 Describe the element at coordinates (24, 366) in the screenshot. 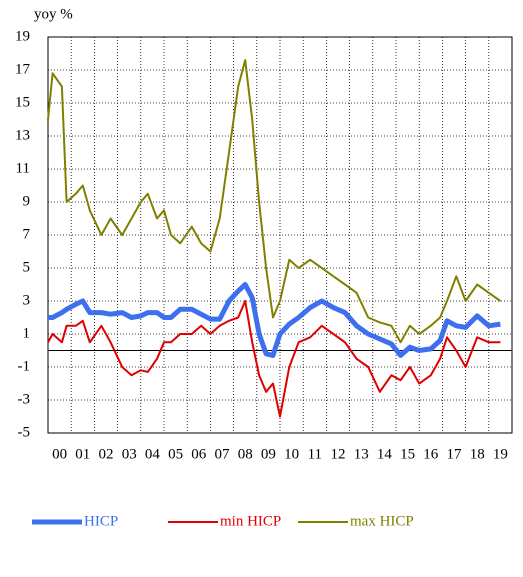

I see `y-tick-label: -1` at that location.